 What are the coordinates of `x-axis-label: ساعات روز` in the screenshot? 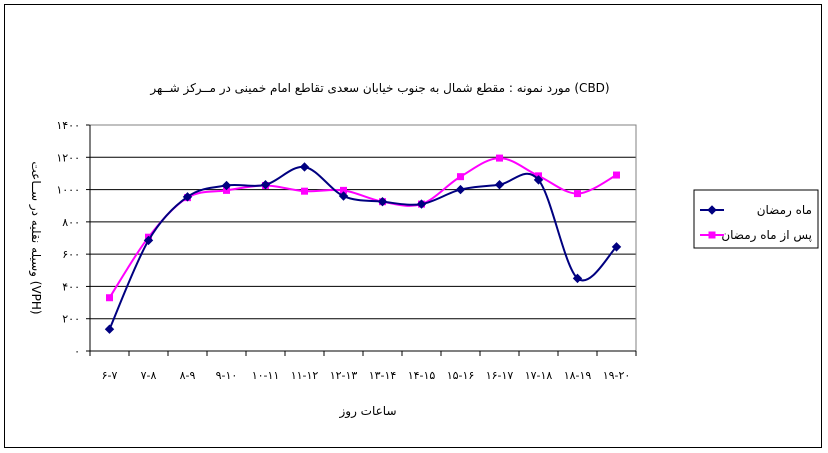 It's located at (367, 411).